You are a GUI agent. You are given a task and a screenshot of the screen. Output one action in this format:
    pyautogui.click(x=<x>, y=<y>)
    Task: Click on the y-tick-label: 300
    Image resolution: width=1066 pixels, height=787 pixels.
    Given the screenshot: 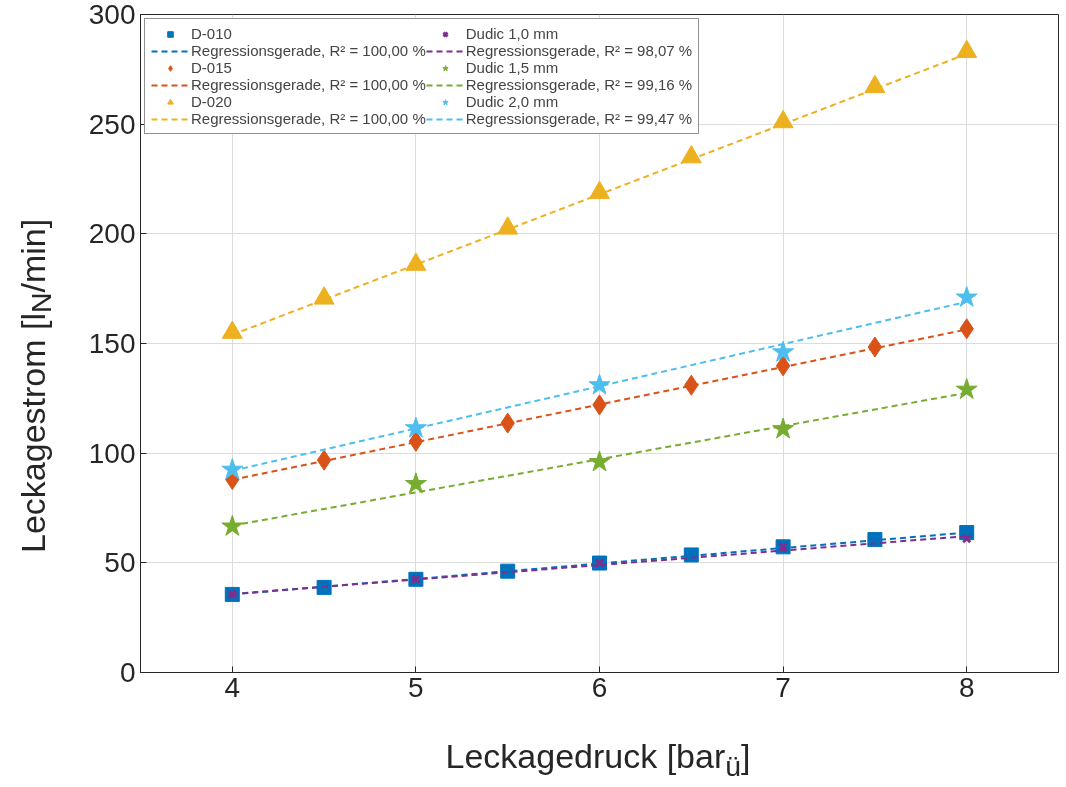 What is the action you would take?
    pyautogui.click(x=112, y=15)
    